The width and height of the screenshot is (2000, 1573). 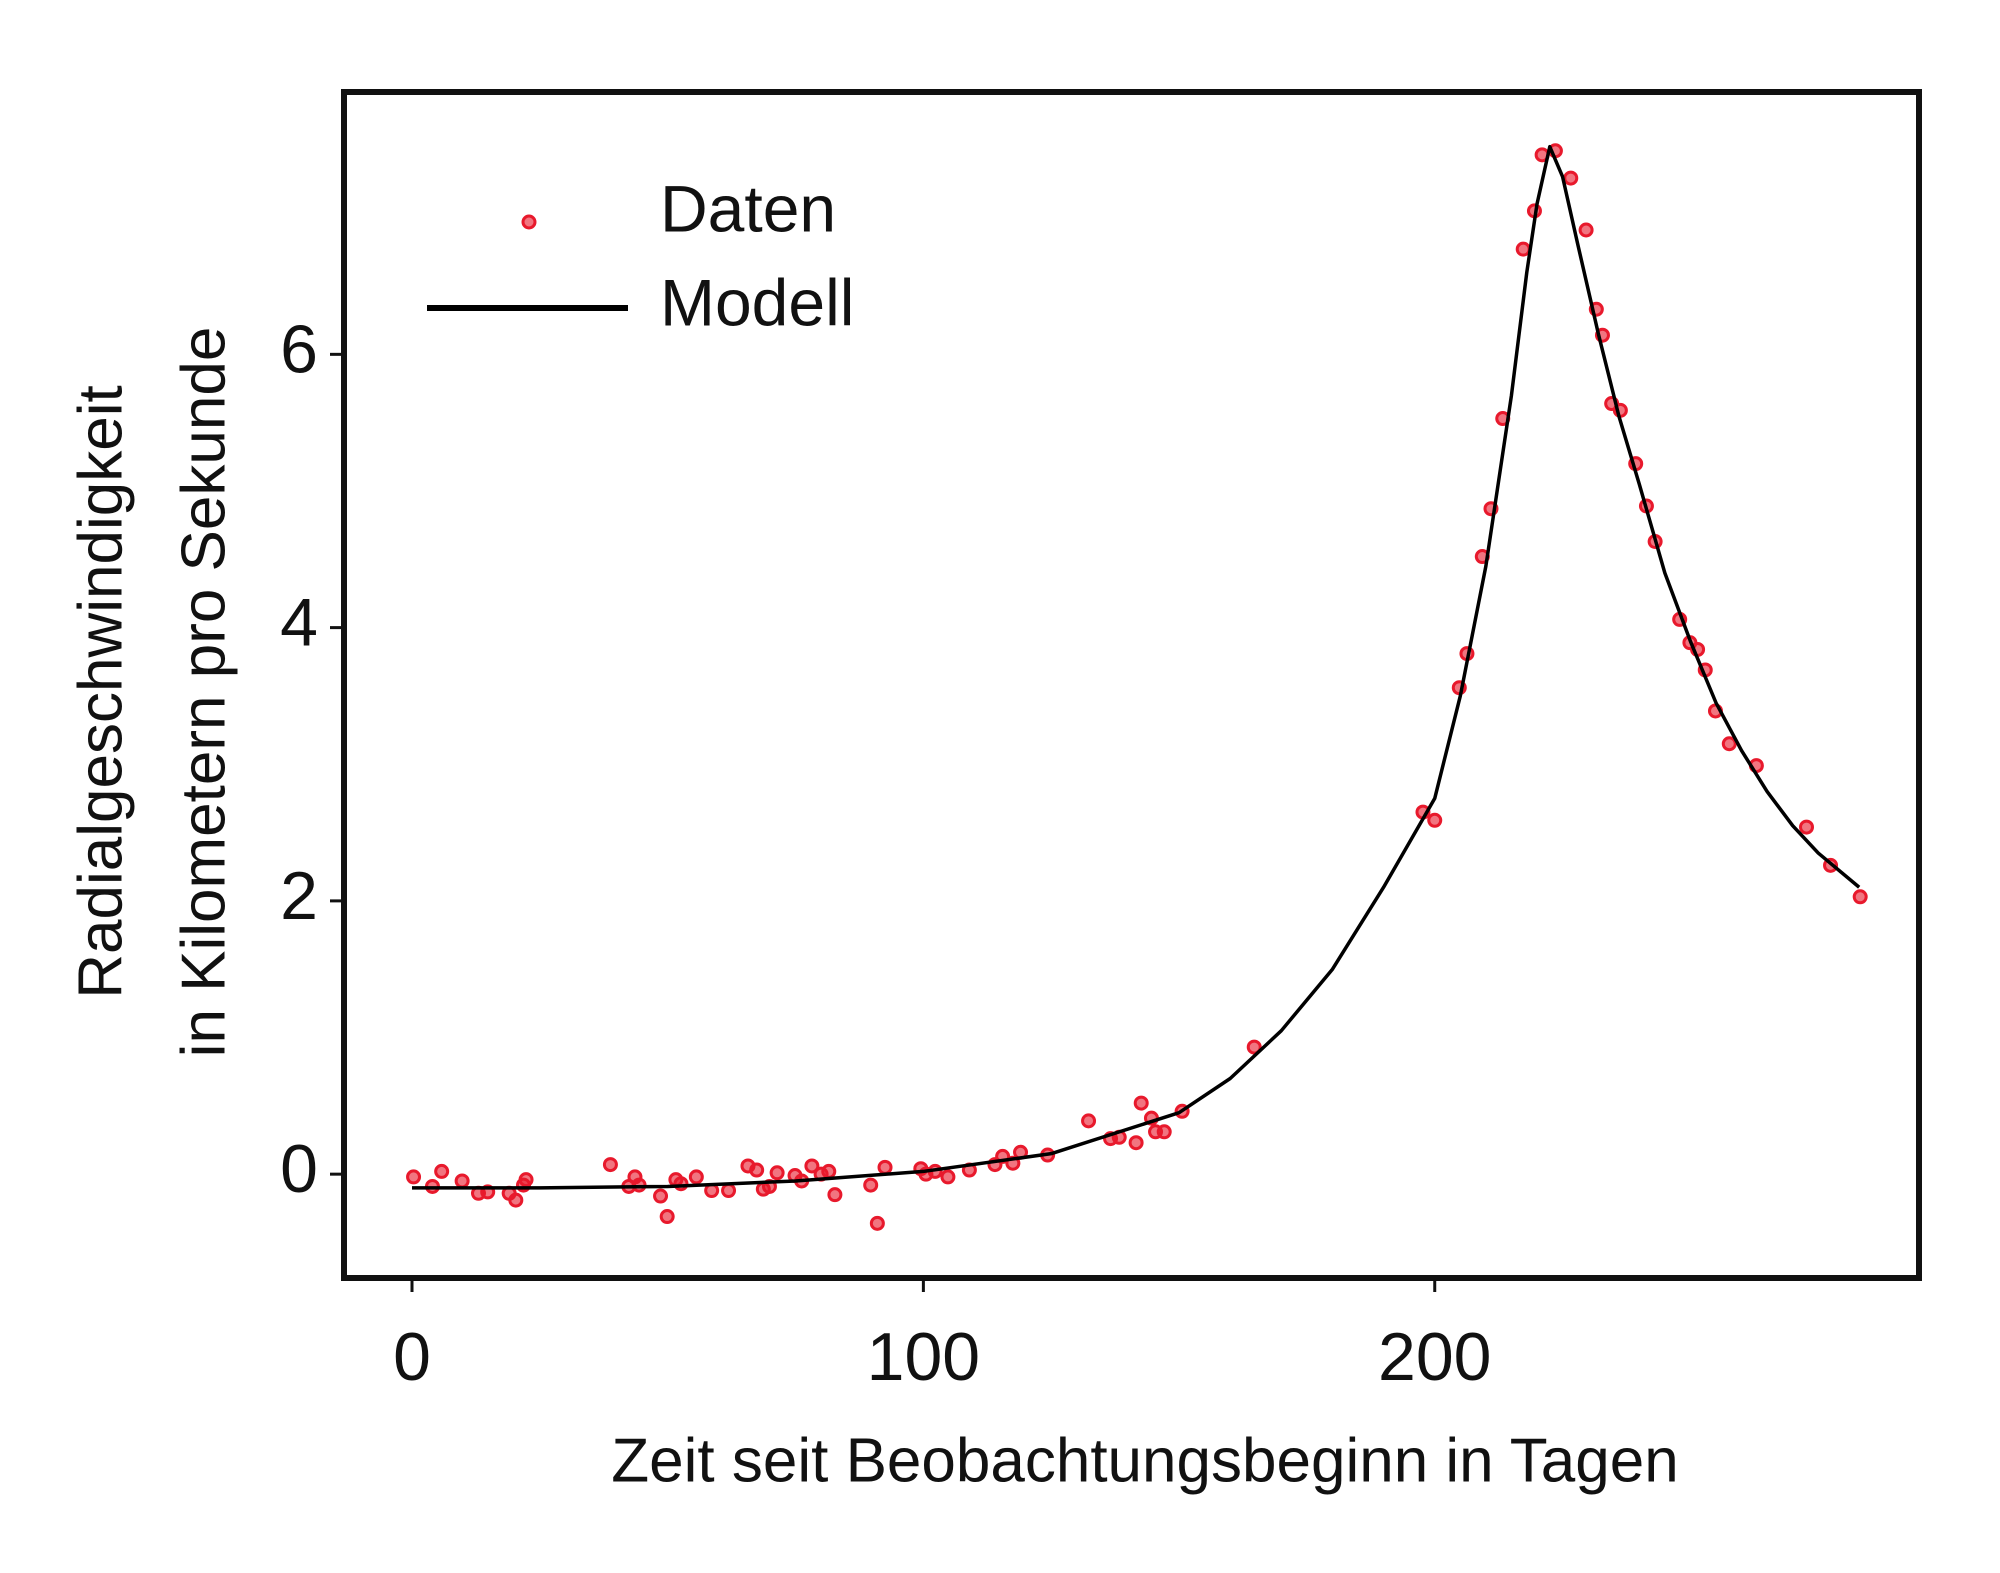 What do you see at coordinates (529, 222) in the screenshot?
I see `legend-marker` at bounding box center [529, 222].